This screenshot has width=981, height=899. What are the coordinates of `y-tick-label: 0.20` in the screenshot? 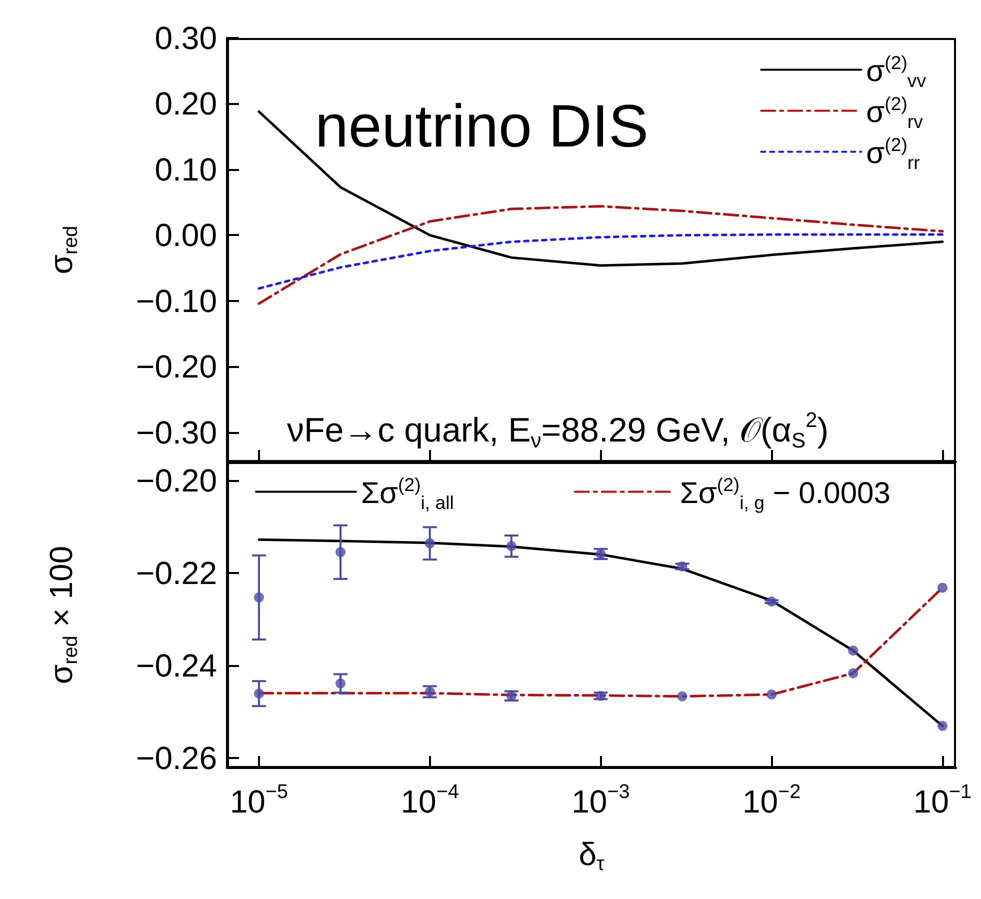 It's located at (185, 104).